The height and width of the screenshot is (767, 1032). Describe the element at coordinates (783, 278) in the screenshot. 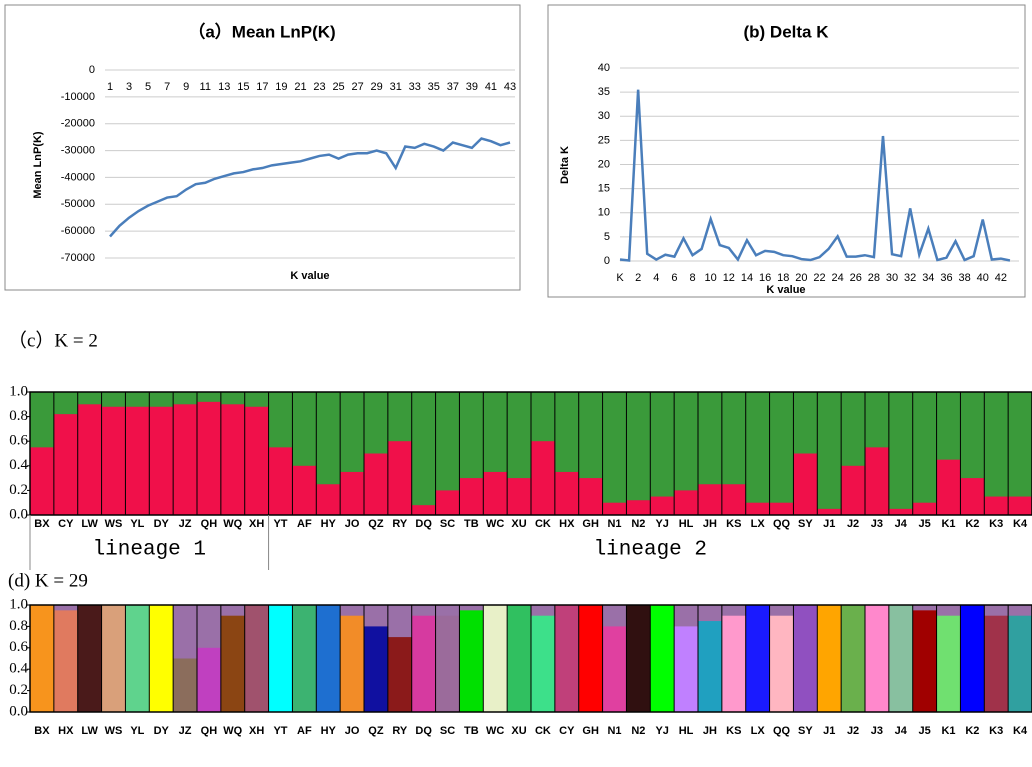

I see `x-tick-label: 18` at that location.